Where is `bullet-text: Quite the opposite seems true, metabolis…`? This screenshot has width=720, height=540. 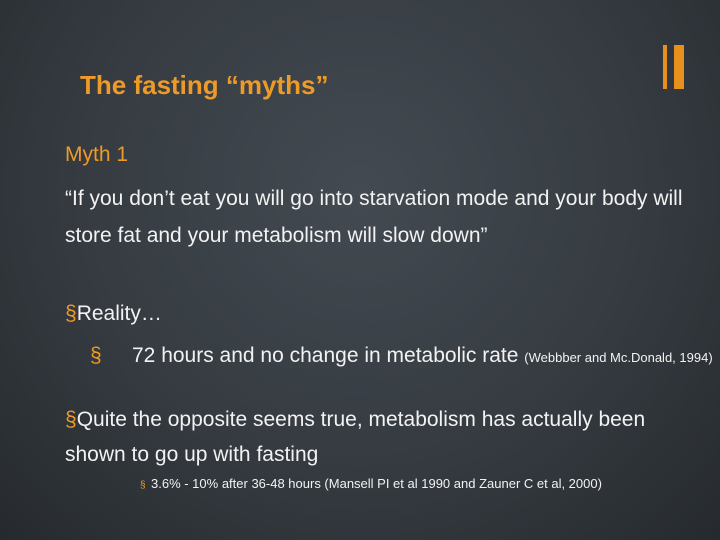
bullet-text: Quite the opposite seems true, metabolis… is located at coordinates (355, 437).